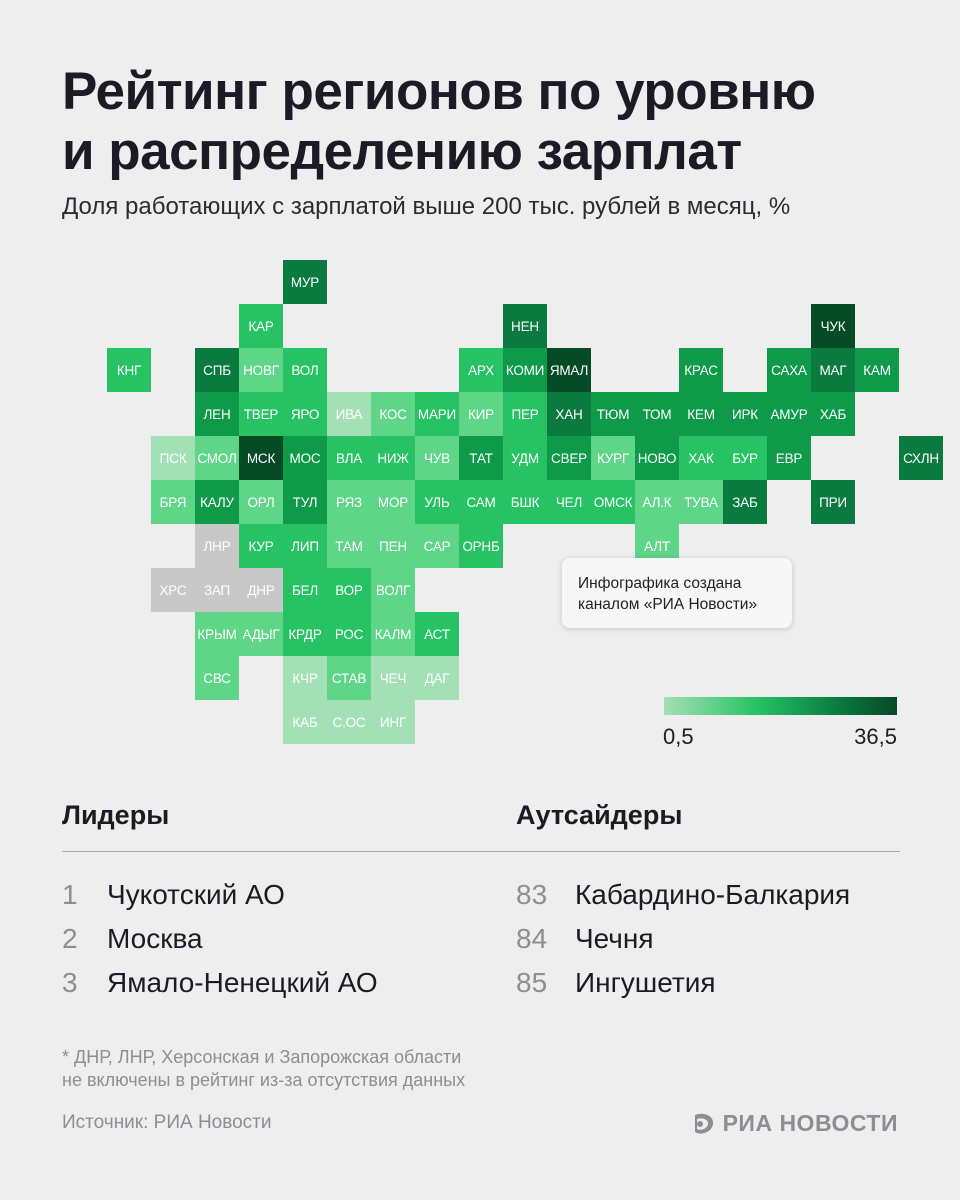 This screenshot has width=960, height=1200. Describe the element at coordinates (875, 736) in the screenshot. I see `legend-max-label: 36,5` at that location.